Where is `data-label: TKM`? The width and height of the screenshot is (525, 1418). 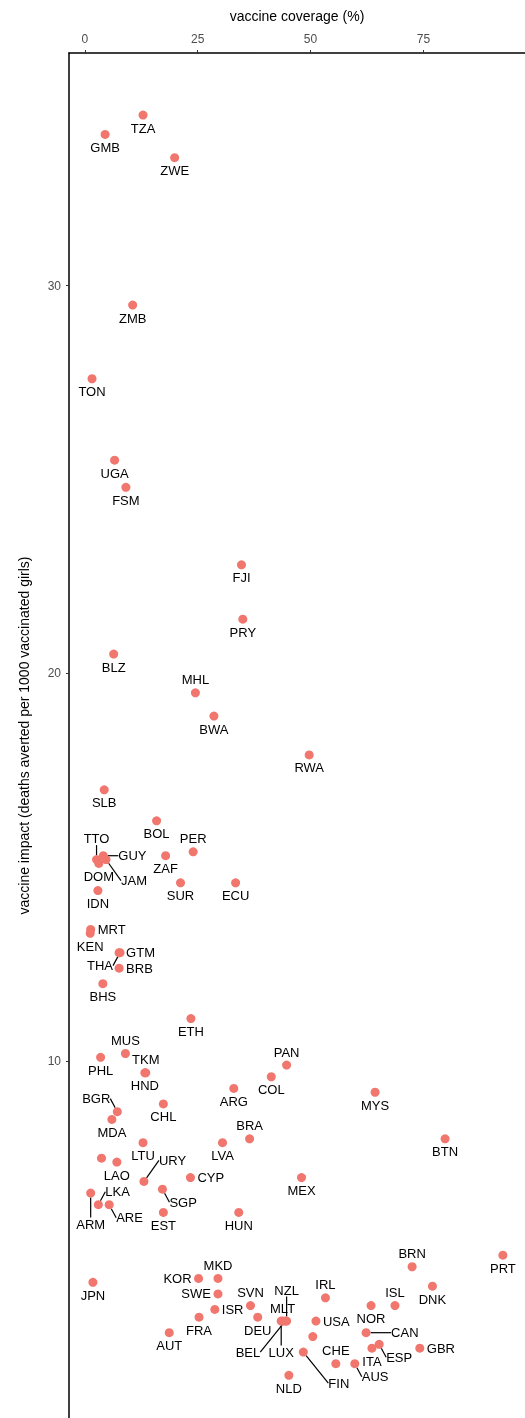
data-label: TKM is located at coordinates (146, 1060).